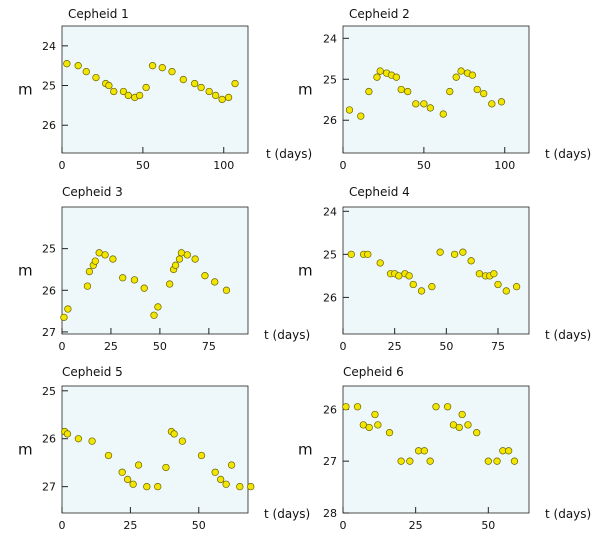 Image resolution: width=600 pixels, height=554 pixels. What do you see at coordinates (164, 269) in the screenshot?
I see `chart-panel-3: Cepheid 3 m t (days) 0 25 50 75 25 26 27` at bounding box center [164, 269].